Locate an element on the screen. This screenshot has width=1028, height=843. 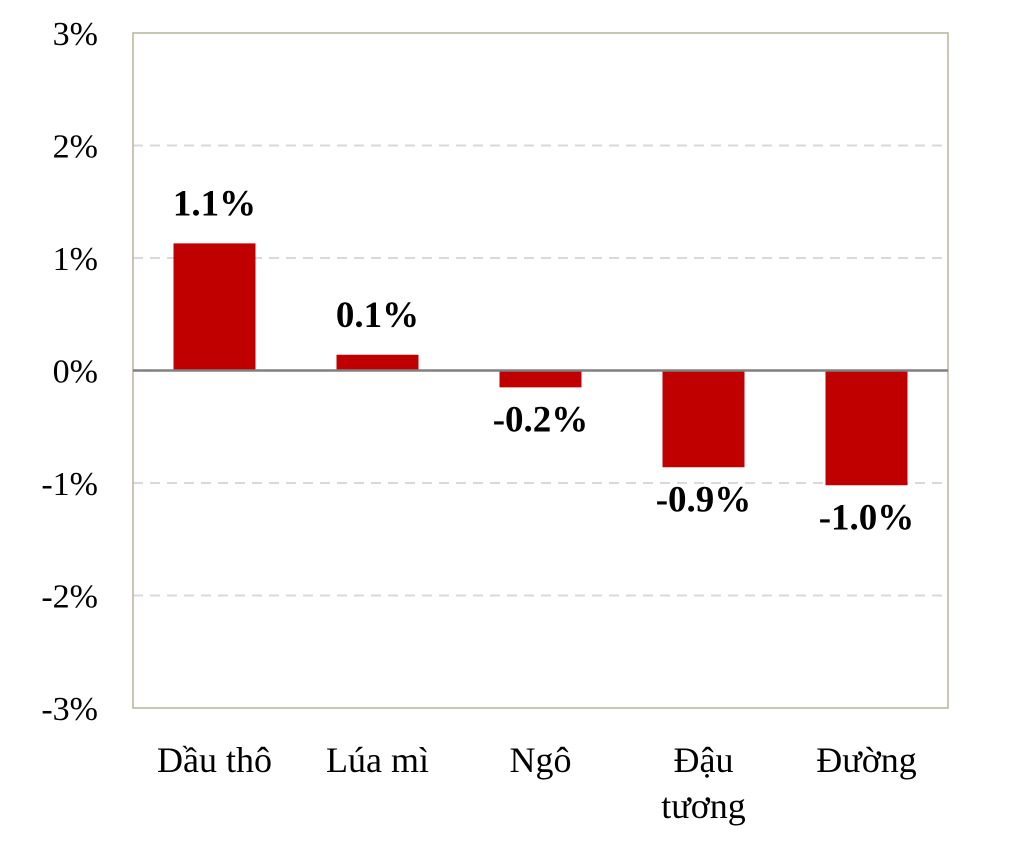
x-category-label: Đường is located at coordinates (866, 760).